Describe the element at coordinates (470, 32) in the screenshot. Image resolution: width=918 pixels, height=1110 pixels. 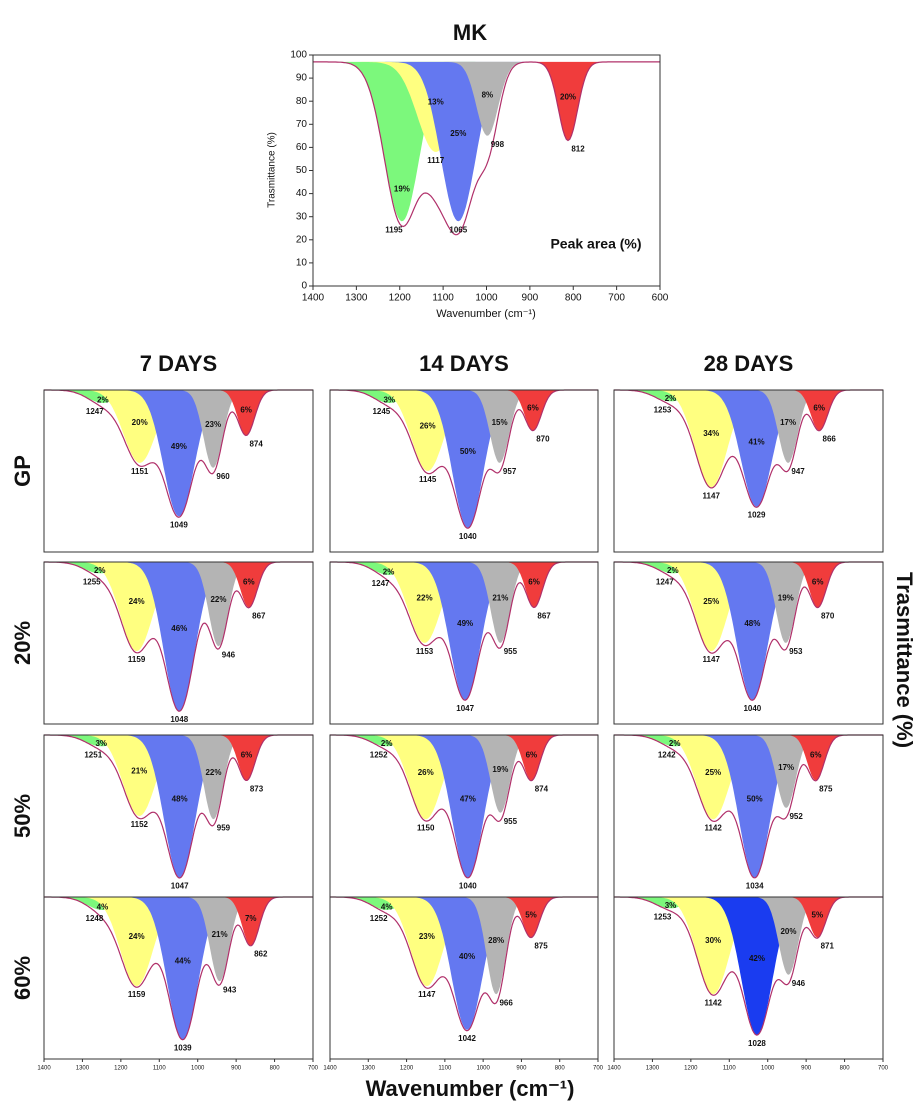
I see `mk-title: MK` at that location.